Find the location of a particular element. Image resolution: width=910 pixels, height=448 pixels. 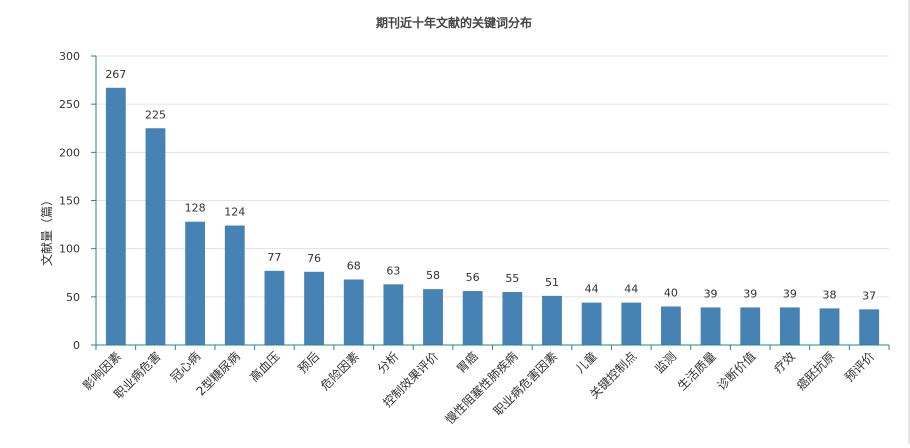

y-tick-labels: 0 50 100 150 200 250 300 is located at coordinates (77, 201).